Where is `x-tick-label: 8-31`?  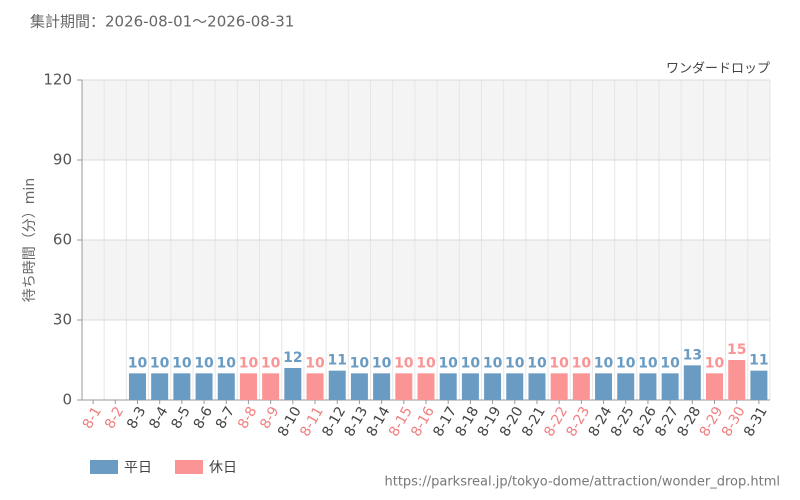 x-tick-label: 8-31 is located at coordinates (756, 422).